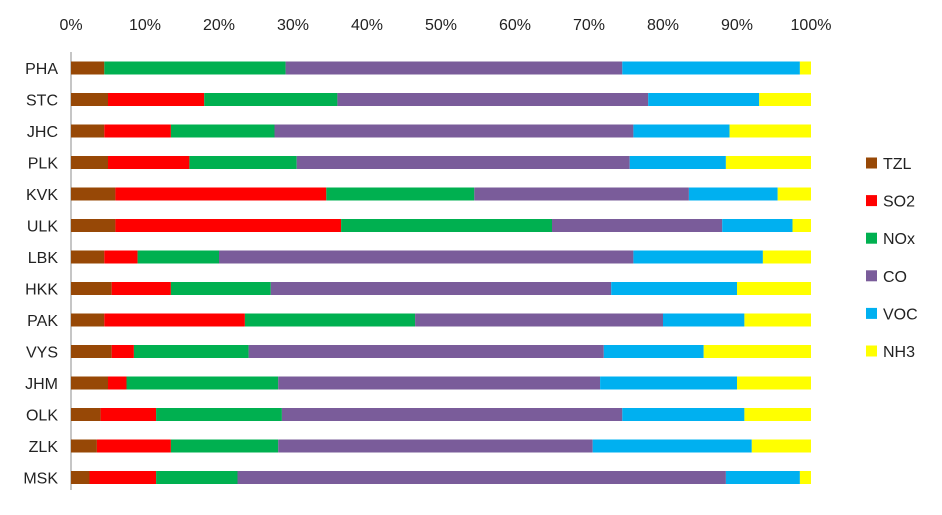 The width and height of the screenshot is (942, 515). I want to click on bar-segment-voc-msk, so click(762, 477).